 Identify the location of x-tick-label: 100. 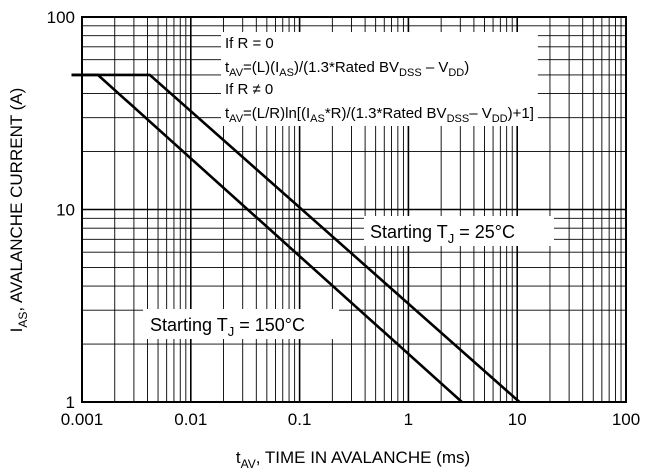
(626, 419).